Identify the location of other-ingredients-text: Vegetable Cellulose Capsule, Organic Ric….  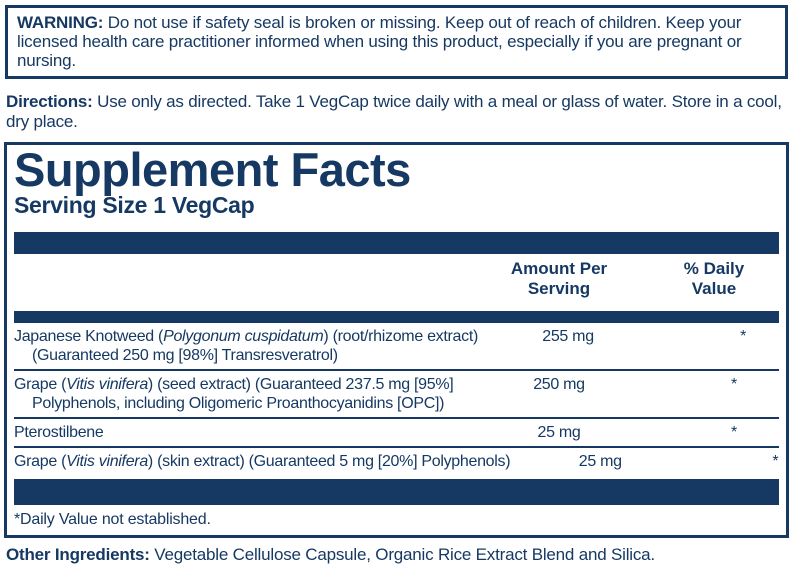
(402, 554).